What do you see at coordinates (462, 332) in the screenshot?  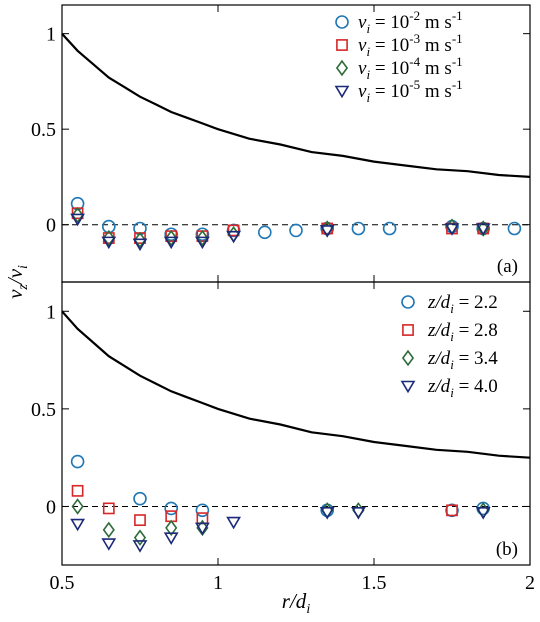 I see `panel-b-legend-entry-2: z/di = 2.8` at bounding box center [462, 332].